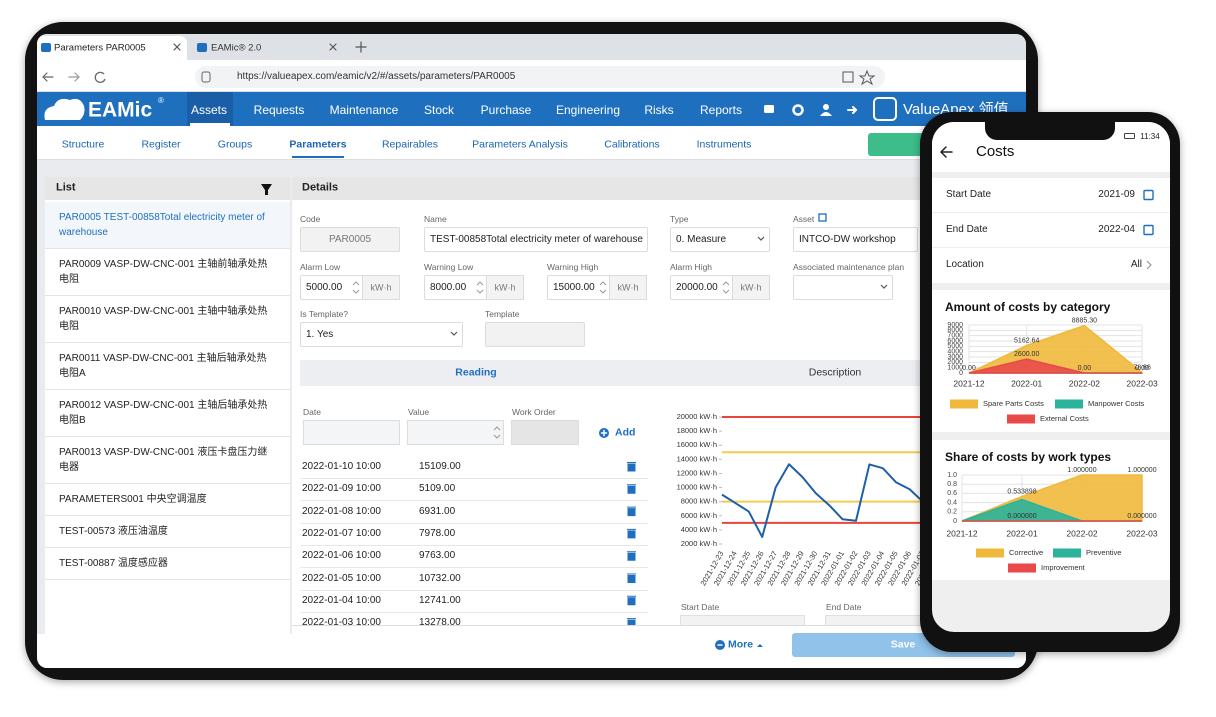  Describe the element at coordinates (659, 646) in the screenshot. I see `footer-bar` at that location.